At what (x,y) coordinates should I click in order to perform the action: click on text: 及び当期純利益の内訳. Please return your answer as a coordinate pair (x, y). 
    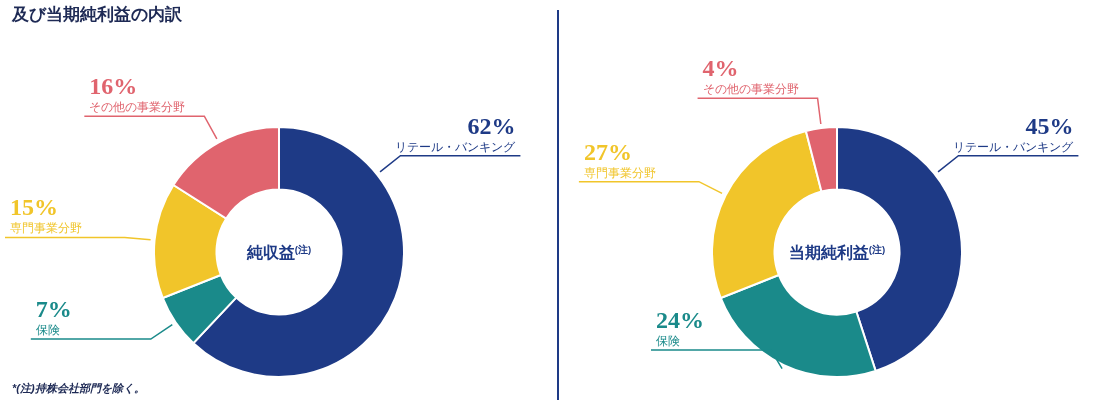
    Looking at the image, I should click on (97, 14).